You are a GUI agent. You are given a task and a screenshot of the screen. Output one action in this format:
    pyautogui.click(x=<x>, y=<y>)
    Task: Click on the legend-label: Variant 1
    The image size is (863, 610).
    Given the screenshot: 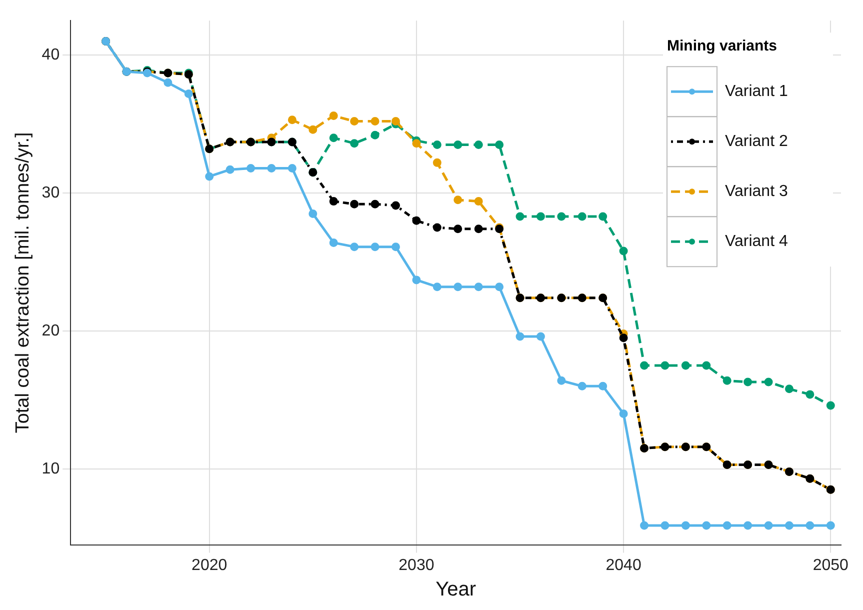 What is the action you would take?
    pyautogui.click(x=756, y=91)
    